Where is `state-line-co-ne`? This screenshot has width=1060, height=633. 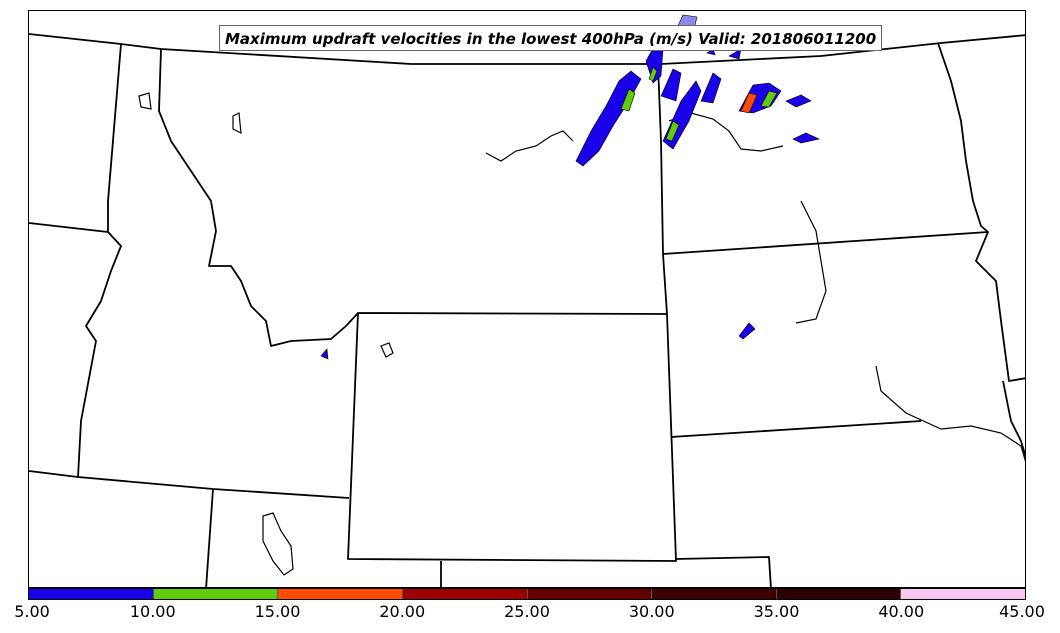
state-line-co-ne is located at coordinates (723, 571).